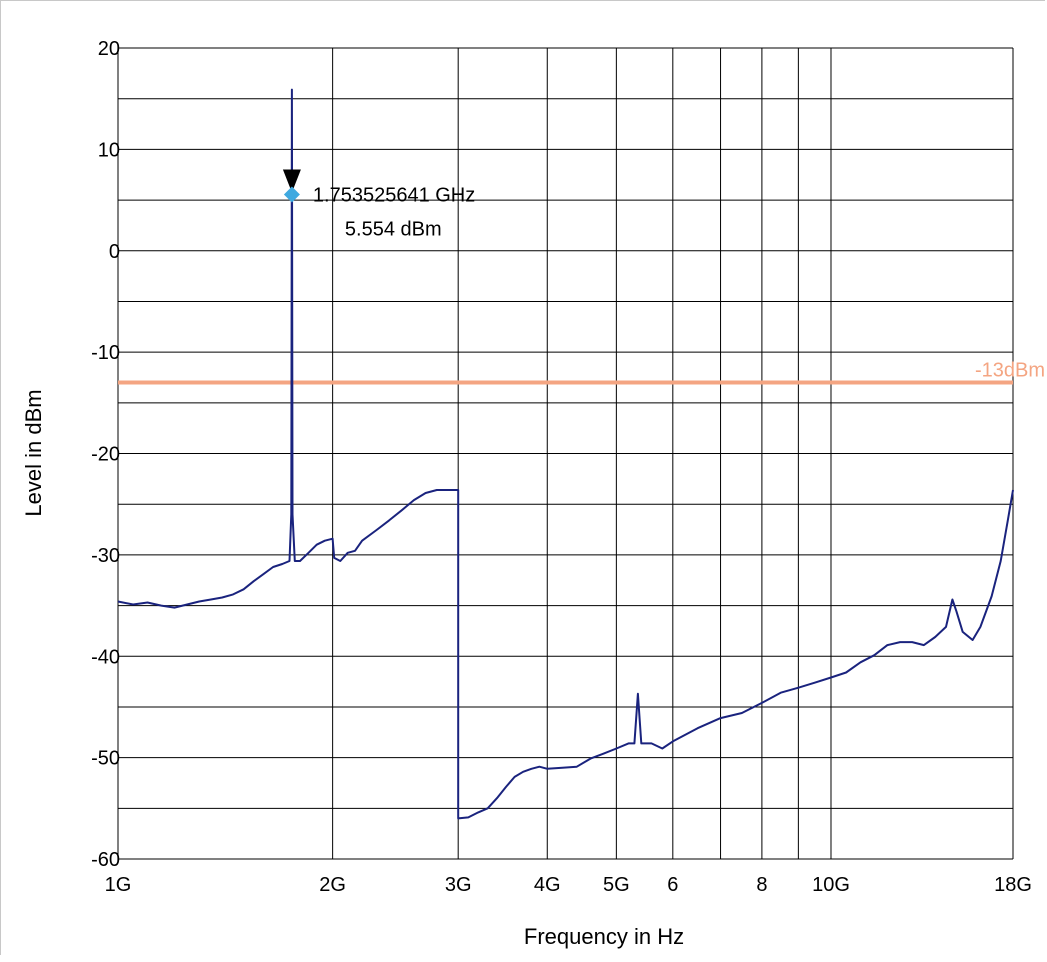 The width and height of the screenshot is (1047, 962). Describe the element at coordinates (105, 353) in the screenshot. I see `y-tick-label: -10` at that location.